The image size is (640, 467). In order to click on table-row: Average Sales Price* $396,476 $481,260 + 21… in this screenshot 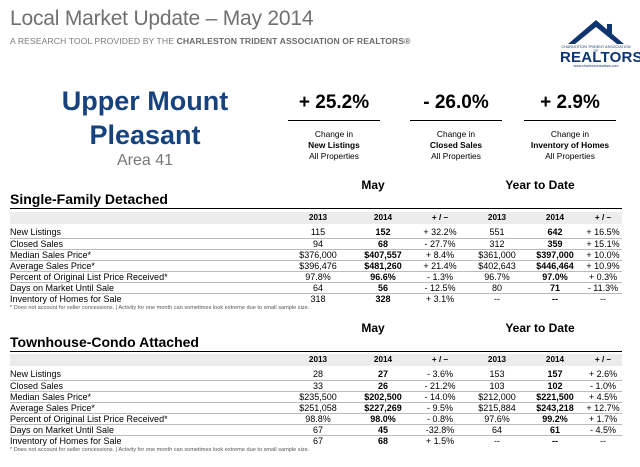, I will do `click(316, 265)`.